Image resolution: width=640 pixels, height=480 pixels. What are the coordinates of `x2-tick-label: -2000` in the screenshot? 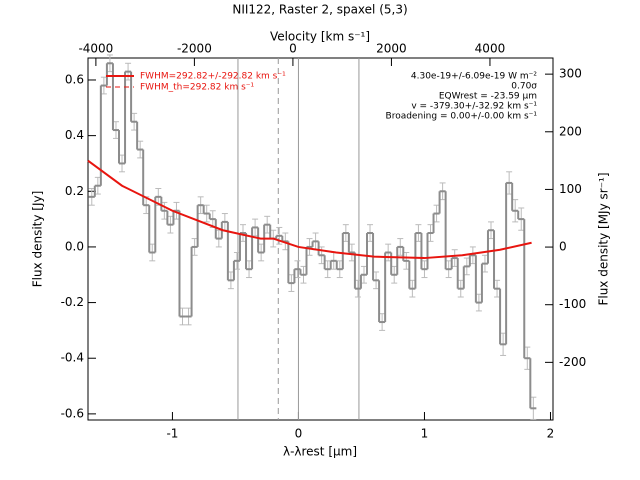 It's located at (194, 49).